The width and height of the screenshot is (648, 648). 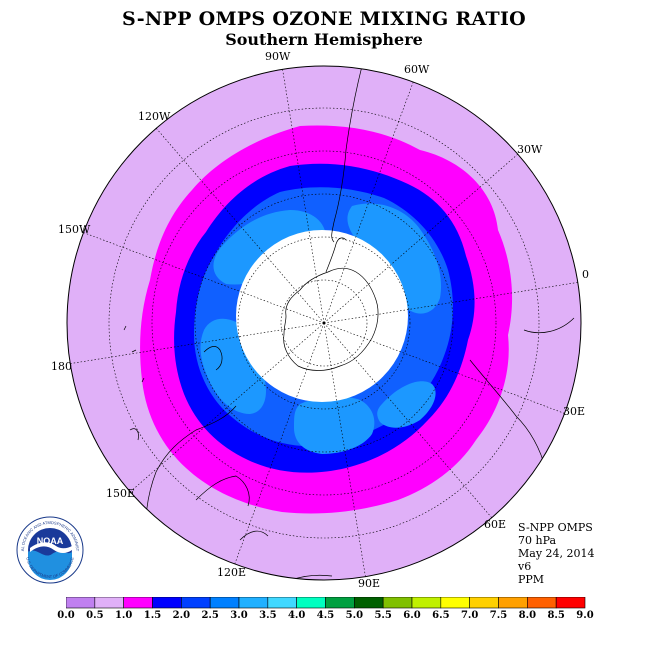 What do you see at coordinates (324, 39) in the screenshot?
I see `page-subtitle: Southern Hemisphere` at bounding box center [324, 39].